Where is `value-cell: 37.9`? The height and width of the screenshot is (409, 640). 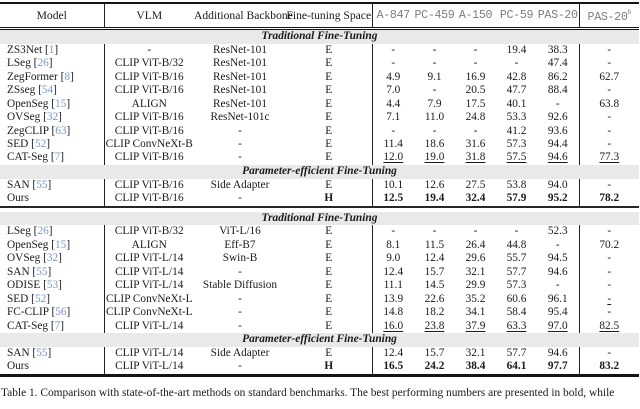 value-cell: 37.9 is located at coordinates (475, 325).